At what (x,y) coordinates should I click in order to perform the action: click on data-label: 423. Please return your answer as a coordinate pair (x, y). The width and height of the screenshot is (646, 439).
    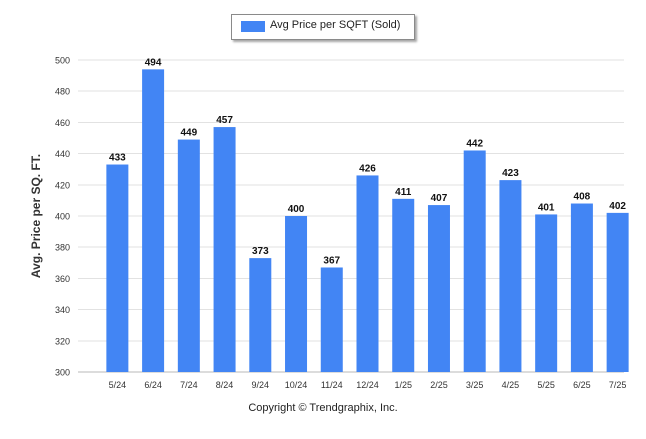
    Looking at the image, I should click on (510, 173).